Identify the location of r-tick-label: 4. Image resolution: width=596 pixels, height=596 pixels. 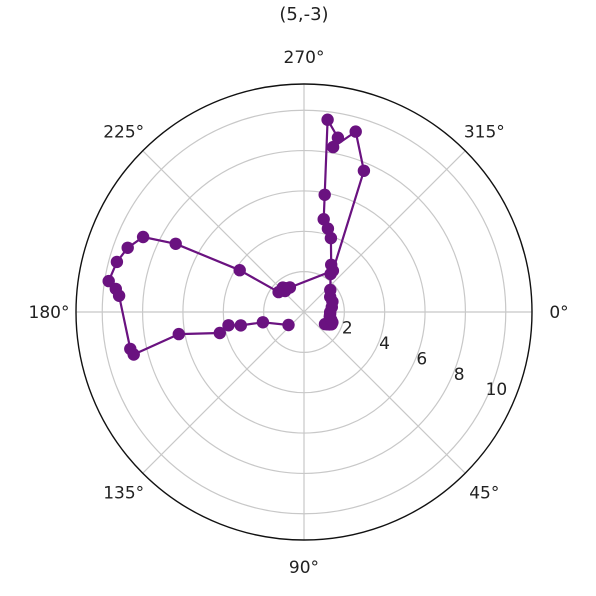
(384, 344).